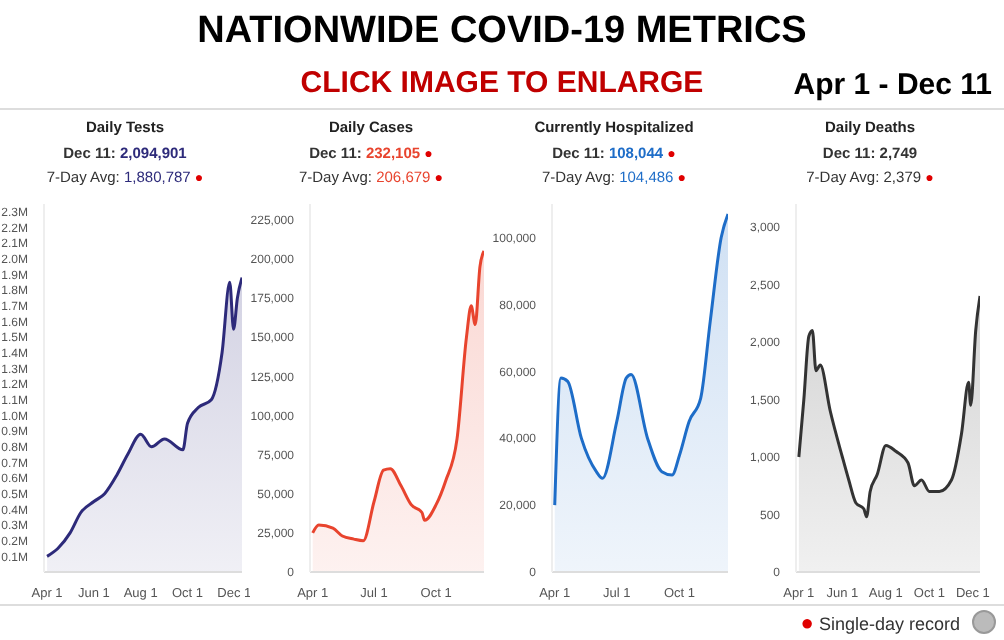  I want to click on text: NATIONWIDE COVID-19 METRICS, so click(502, 32).